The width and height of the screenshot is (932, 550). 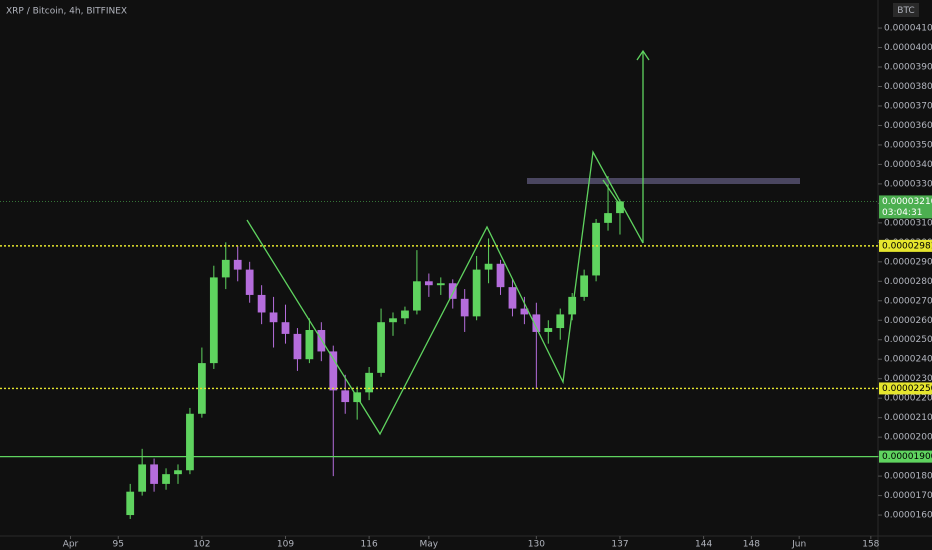 I want to click on x-tick-label: 158, so click(x=870, y=545).